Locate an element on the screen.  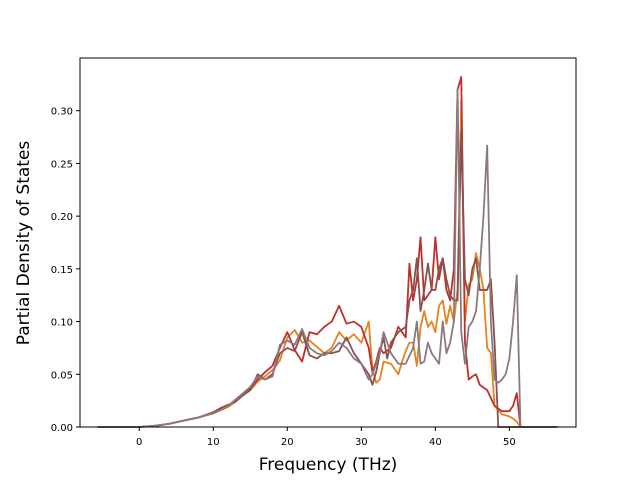
x-tick-label: 20 is located at coordinates (287, 442).